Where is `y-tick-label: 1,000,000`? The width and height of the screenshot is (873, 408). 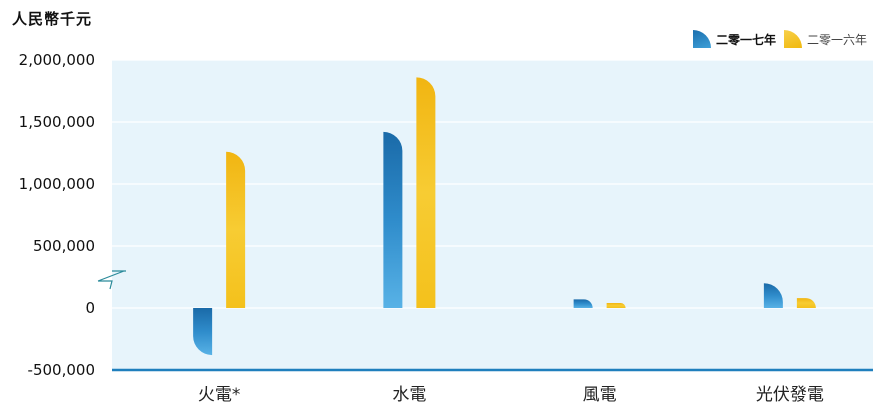
y-tick-label: 1,000,000 is located at coordinates (57, 184).